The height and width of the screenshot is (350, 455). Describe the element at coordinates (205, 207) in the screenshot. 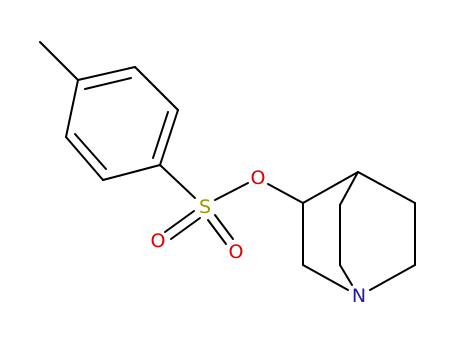

I see `atom-label: S` at that location.